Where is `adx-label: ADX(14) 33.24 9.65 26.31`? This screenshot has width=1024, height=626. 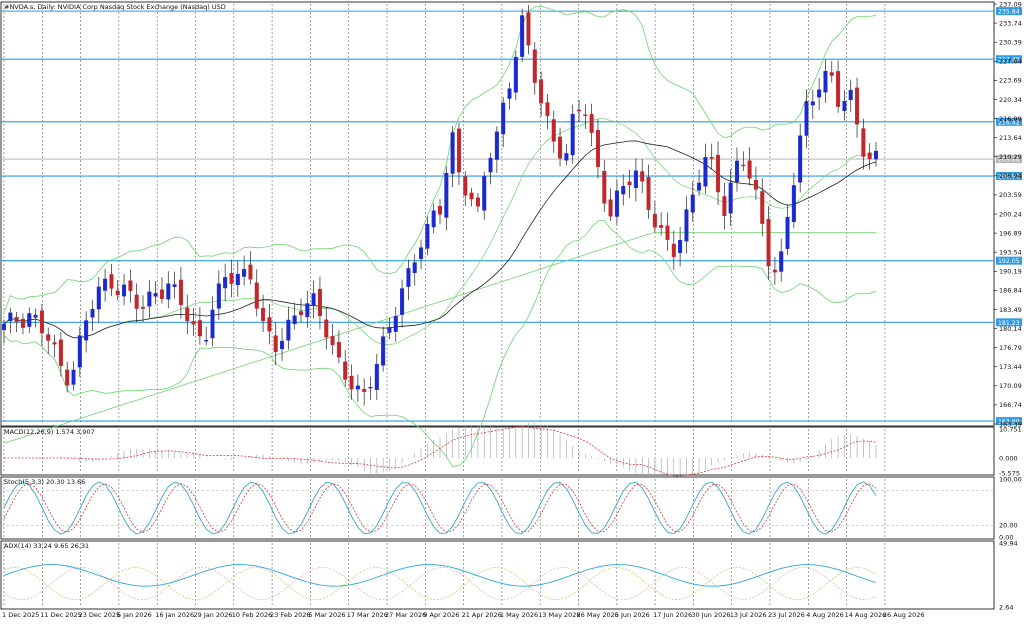
adx-label: ADX(14) 33.24 9.65 26.31 is located at coordinates (46, 546).